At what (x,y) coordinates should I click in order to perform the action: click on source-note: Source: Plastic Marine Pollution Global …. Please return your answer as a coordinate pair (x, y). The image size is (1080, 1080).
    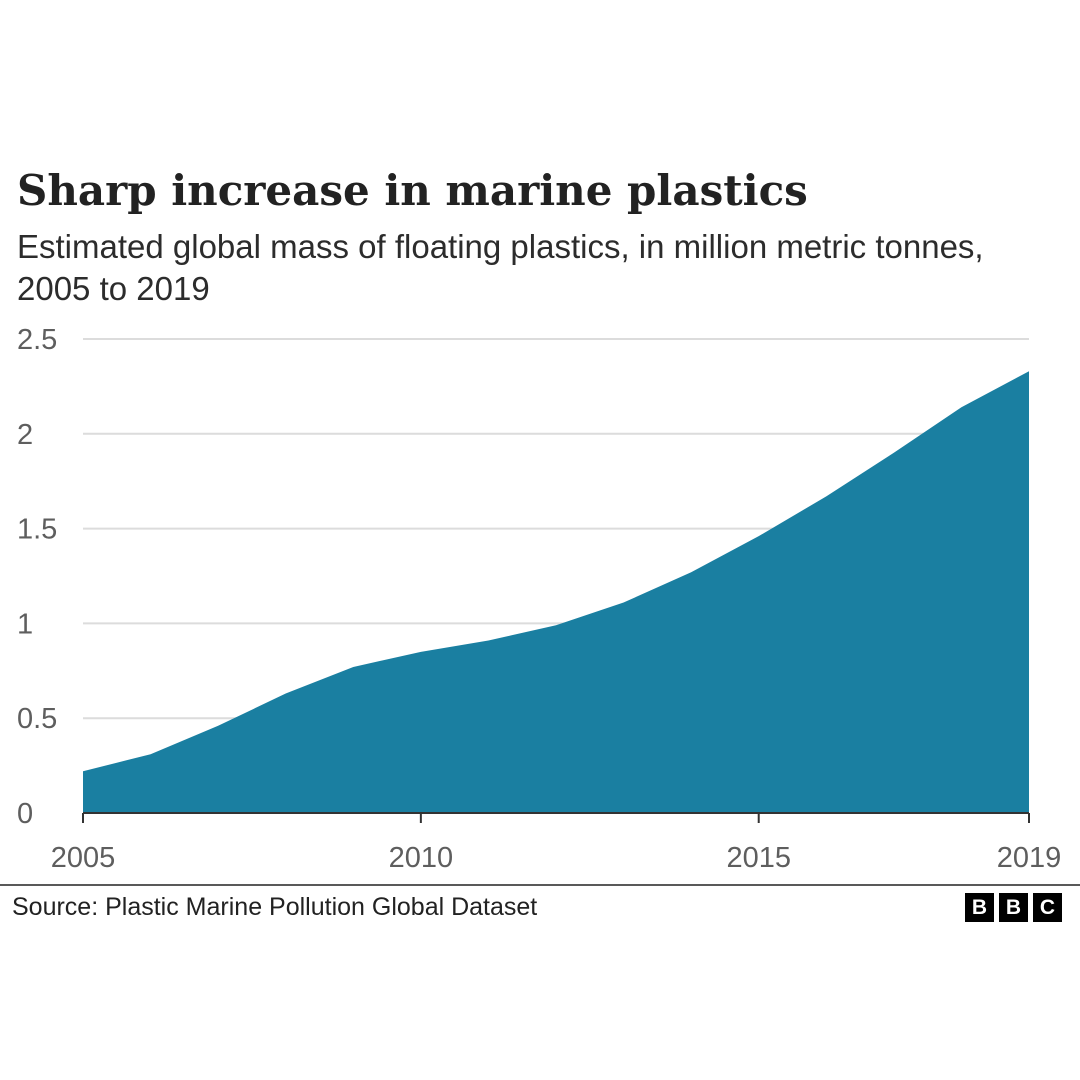
    Looking at the image, I should click on (275, 907).